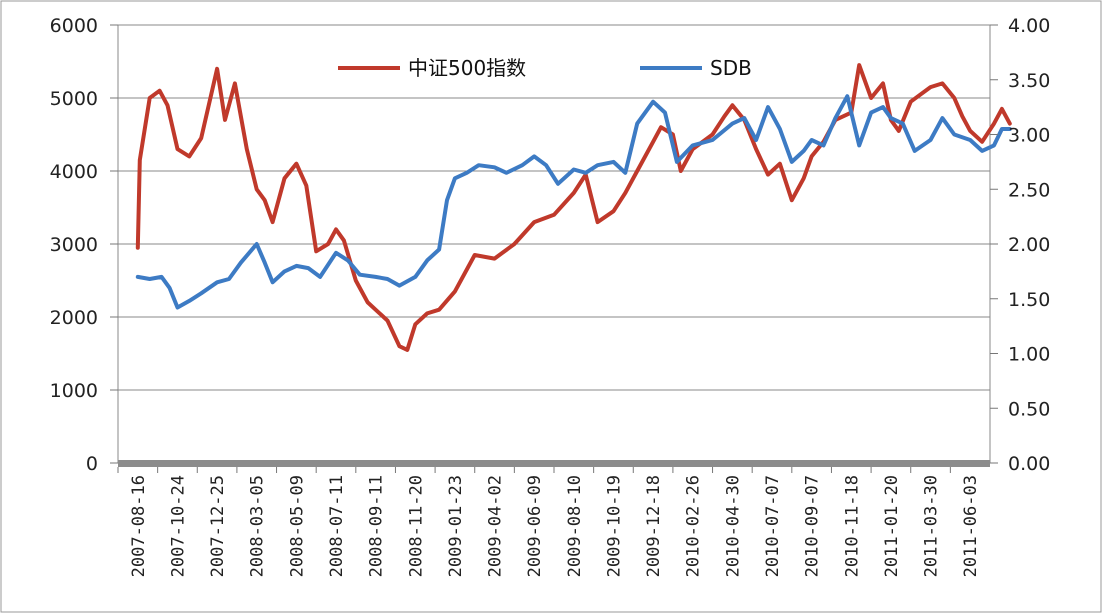 The image size is (1104, 615). I want to click on y-left-tick-label: 6000, so click(74, 26).